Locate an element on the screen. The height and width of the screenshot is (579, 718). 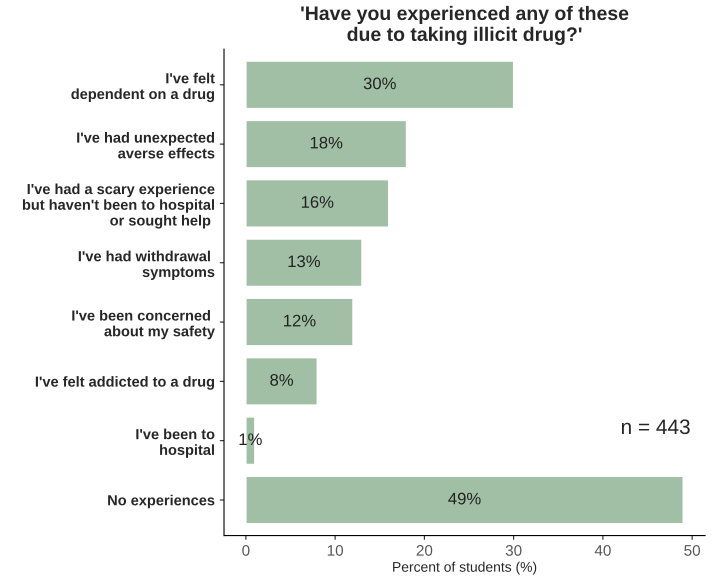
y-tick-label: I've been to hospital is located at coordinates (175, 443).